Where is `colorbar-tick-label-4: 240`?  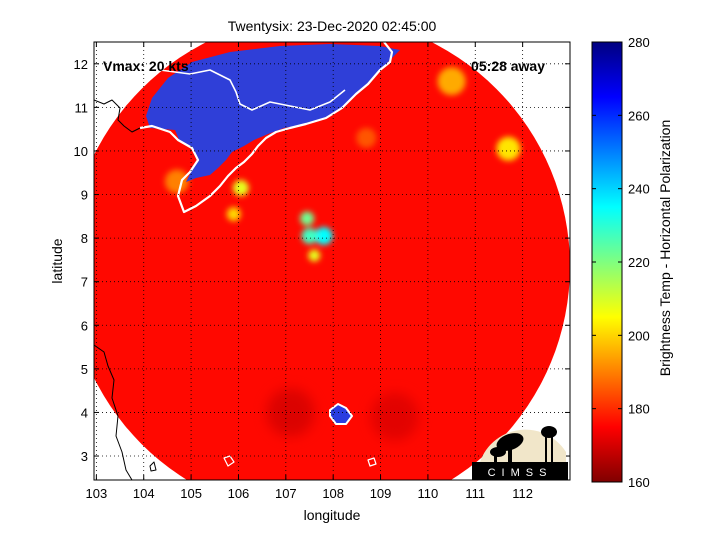
colorbar-tick-label-4: 240 is located at coordinates (639, 189).